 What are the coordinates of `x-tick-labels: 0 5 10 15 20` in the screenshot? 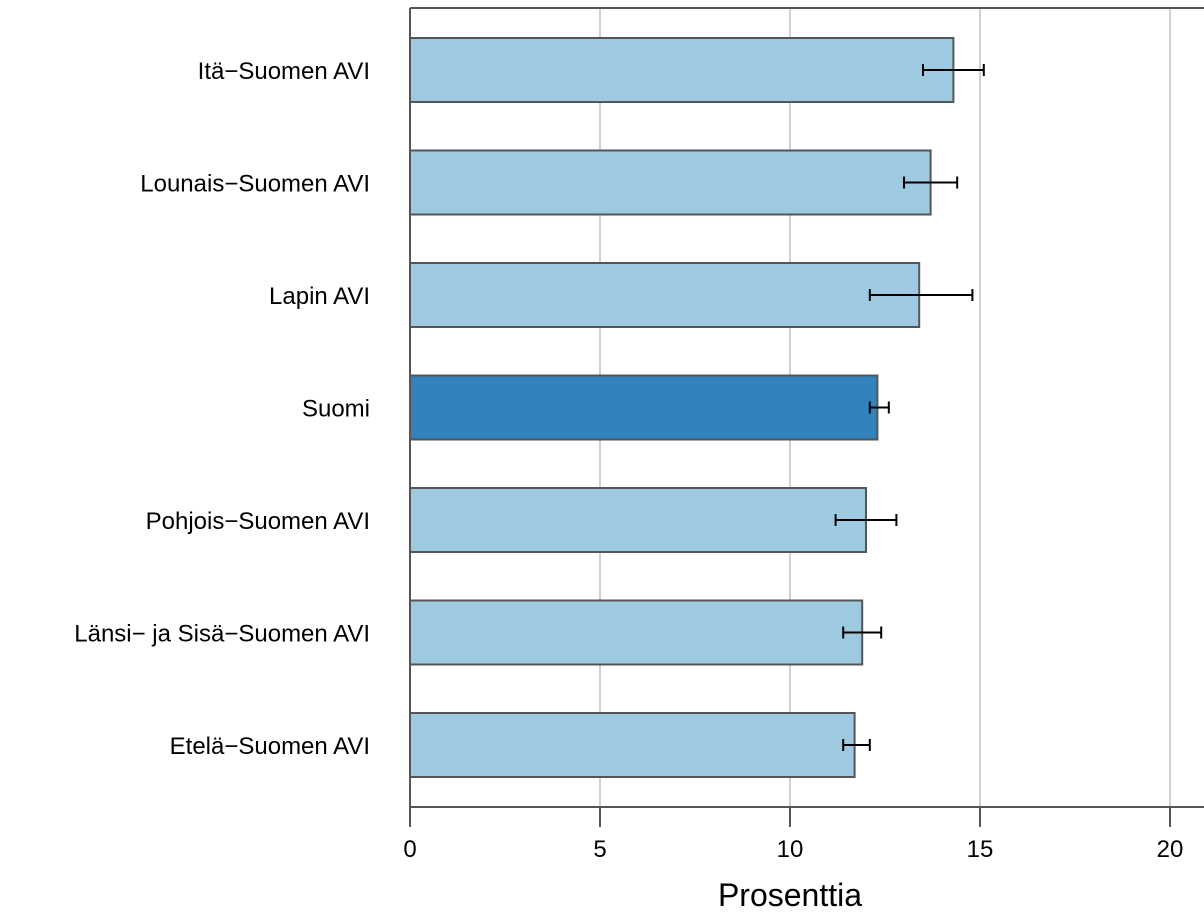 It's located at (793, 849).